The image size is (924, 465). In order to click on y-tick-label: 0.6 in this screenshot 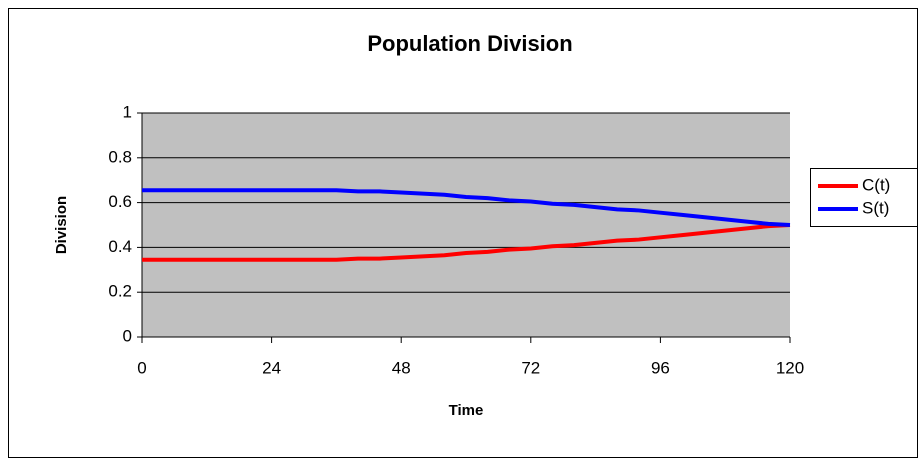, I will do `click(120, 201)`.